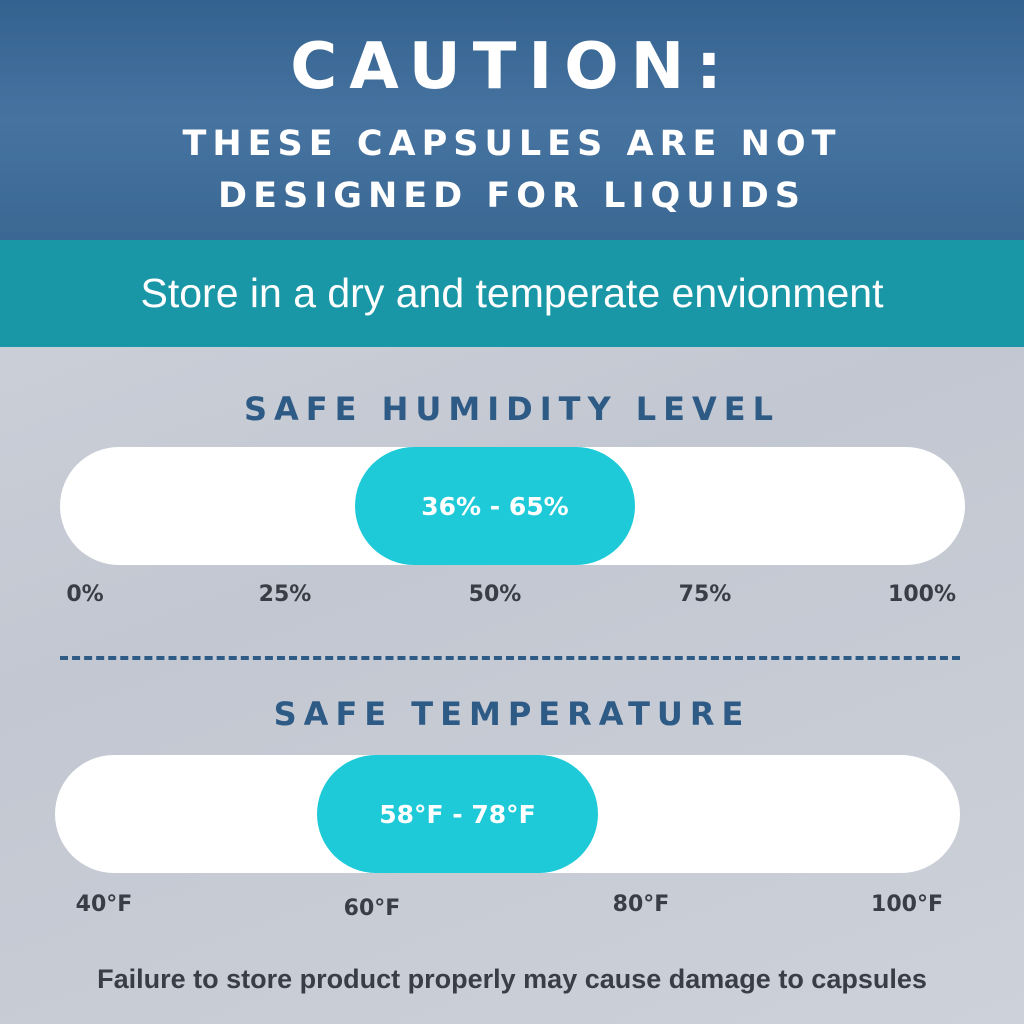  Describe the element at coordinates (510, 658) in the screenshot. I see `divider` at that location.